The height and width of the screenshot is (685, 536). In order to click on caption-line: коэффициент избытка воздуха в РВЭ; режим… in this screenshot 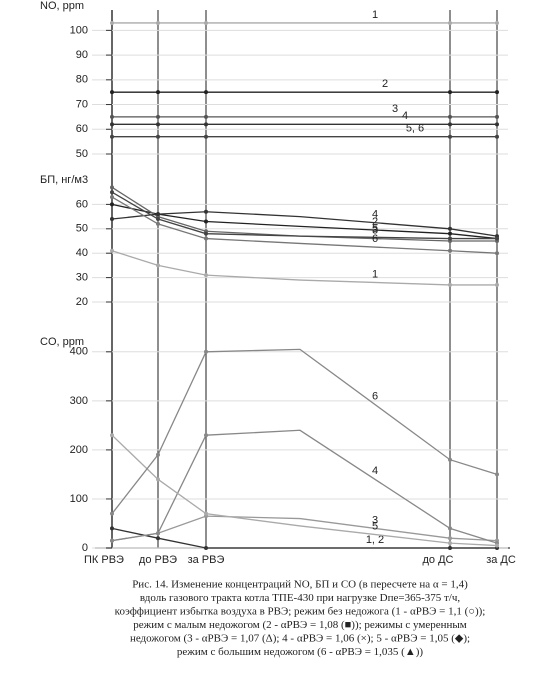, I will do `click(300, 612)`.